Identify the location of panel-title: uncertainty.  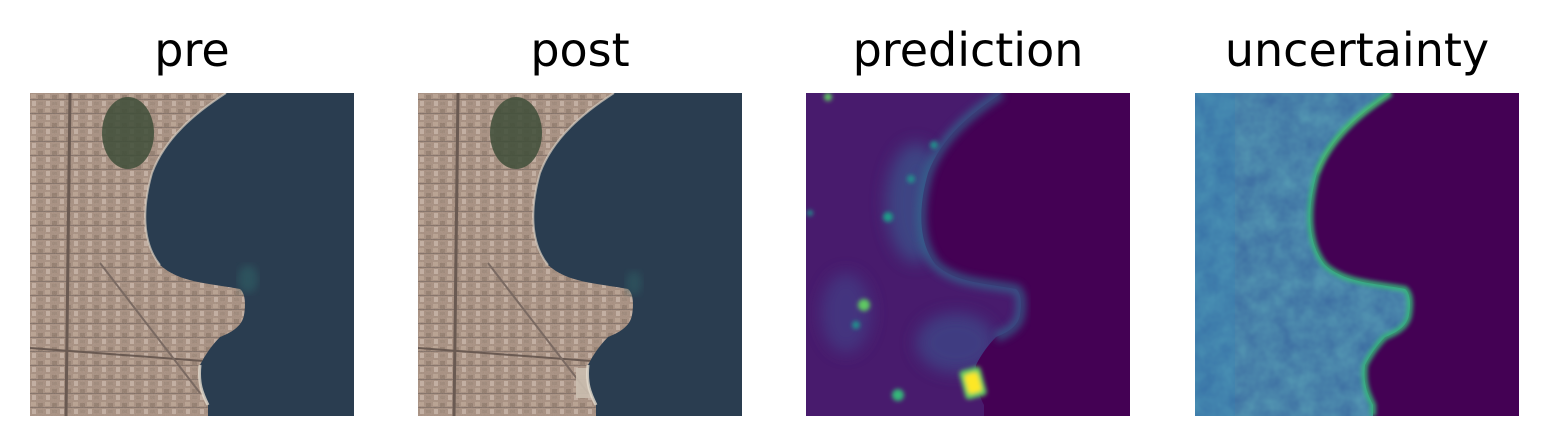
(1357, 50).